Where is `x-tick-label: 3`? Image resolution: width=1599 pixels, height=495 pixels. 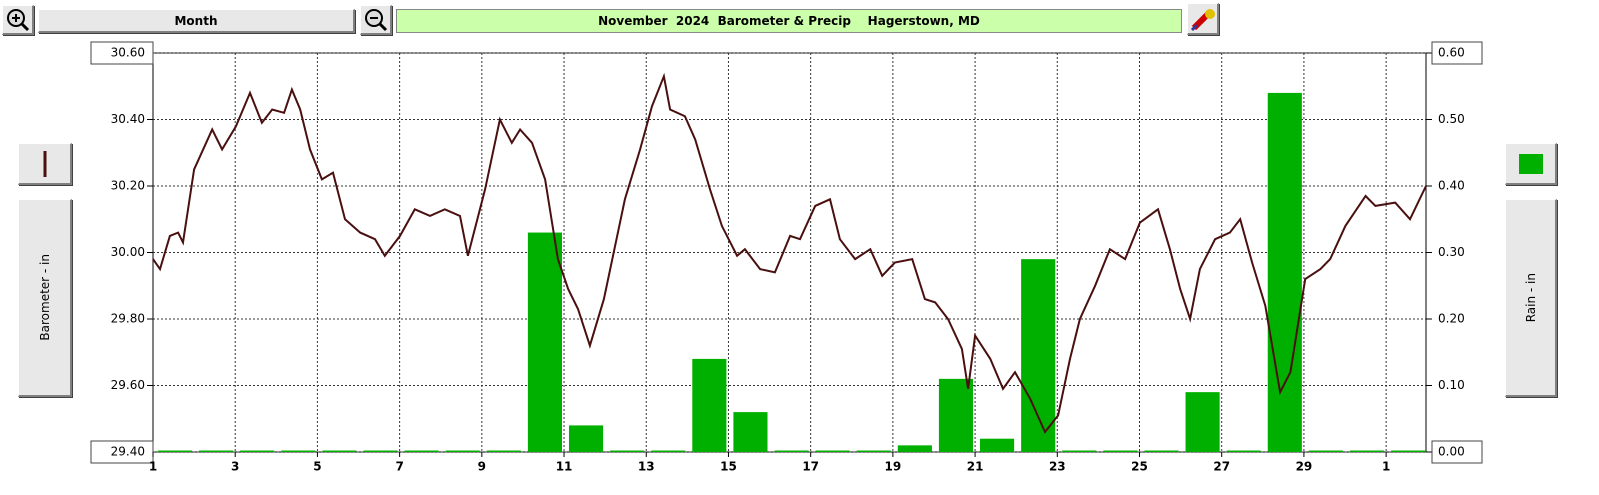 x-tick-label: 3 is located at coordinates (235, 467).